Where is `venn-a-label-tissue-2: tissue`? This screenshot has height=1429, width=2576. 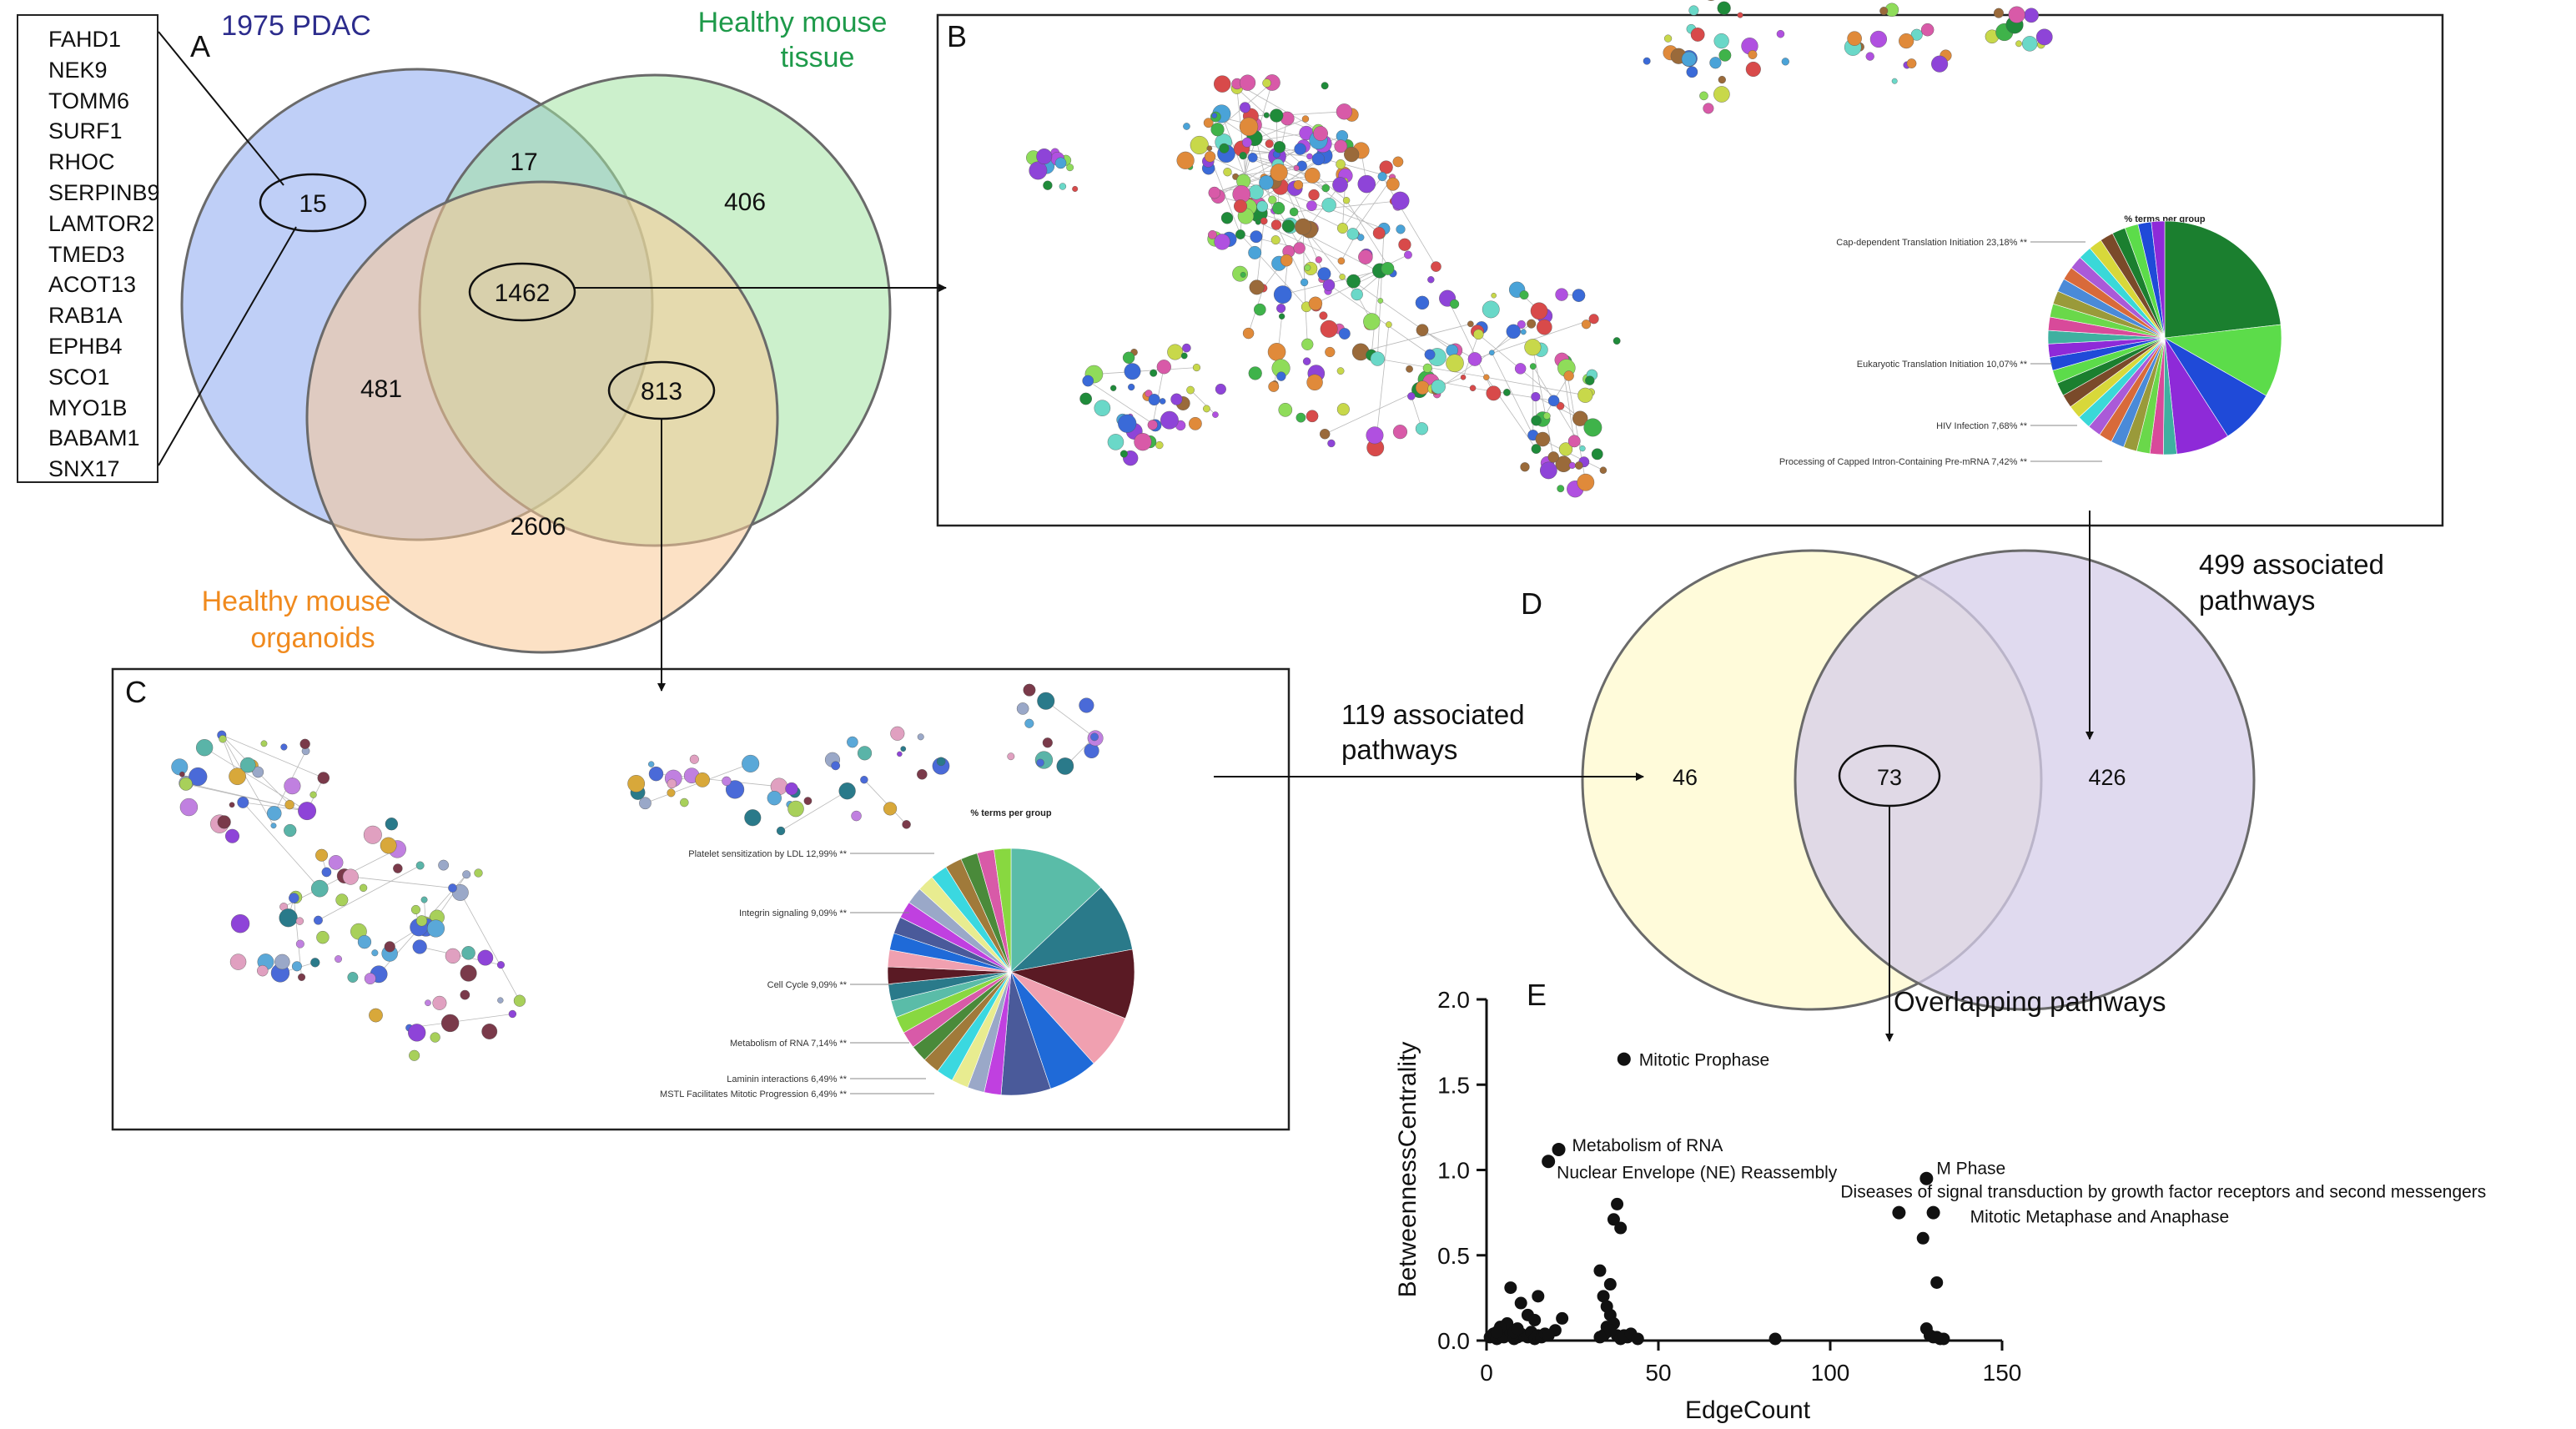
venn-a-label-tissue-2: tissue is located at coordinates (818, 57).